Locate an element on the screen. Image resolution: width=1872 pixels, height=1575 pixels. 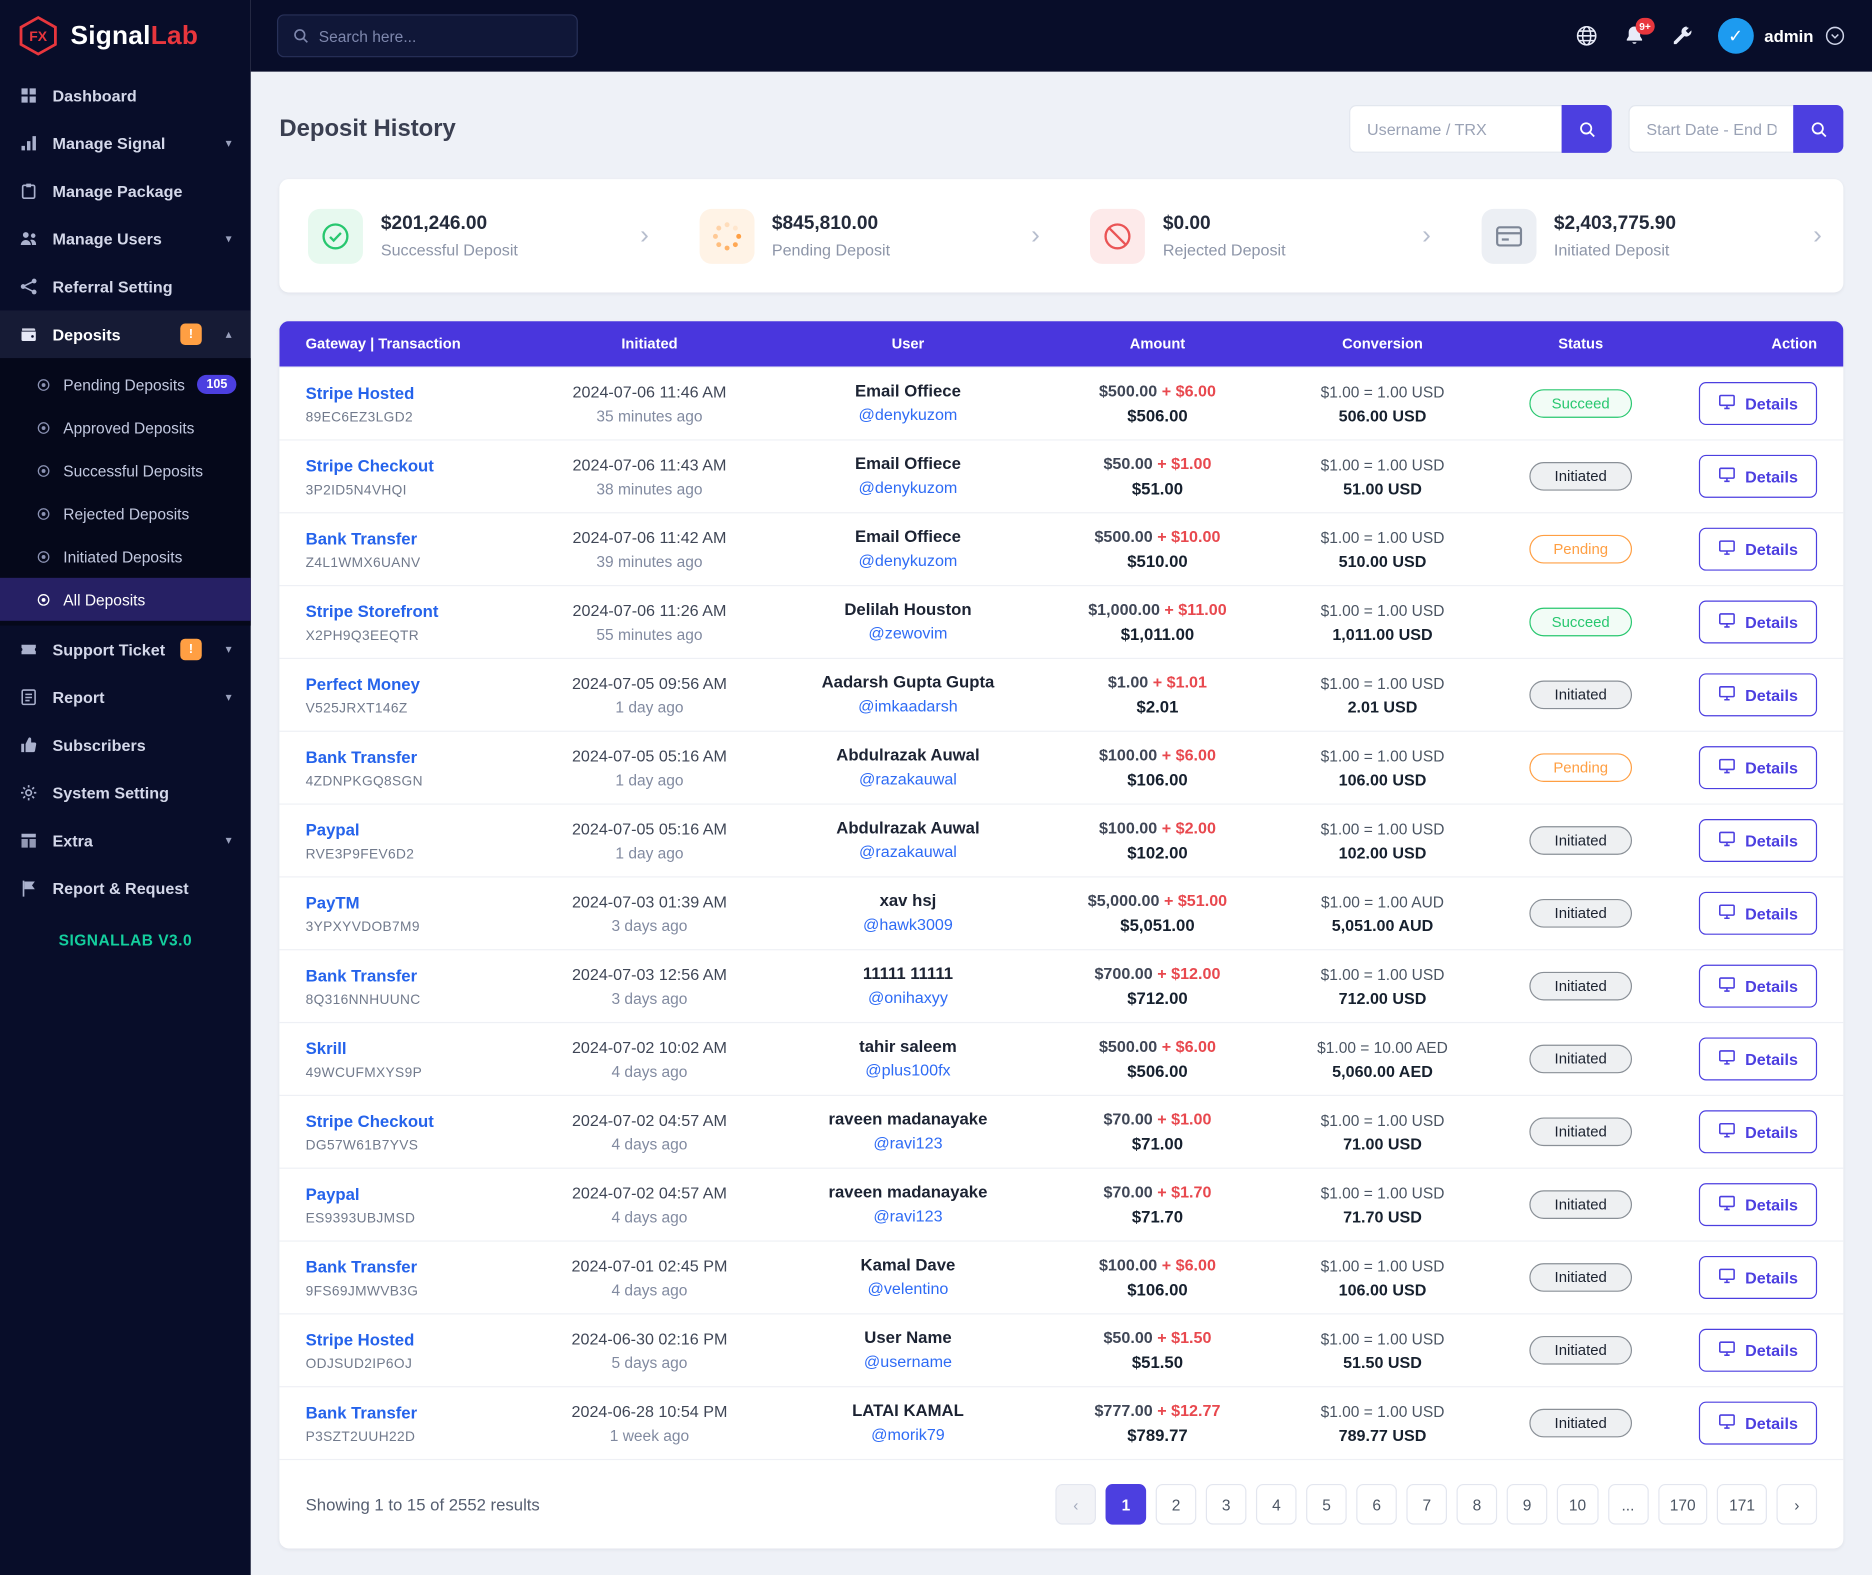
page-button-5: 5 is located at coordinates (1326, 1504).